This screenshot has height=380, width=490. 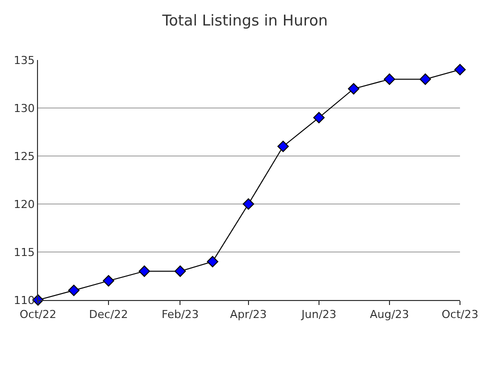 What do you see at coordinates (390, 315) in the screenshot?
I see `x-tick-label: Aug/23` at bounding box center [390, 315].